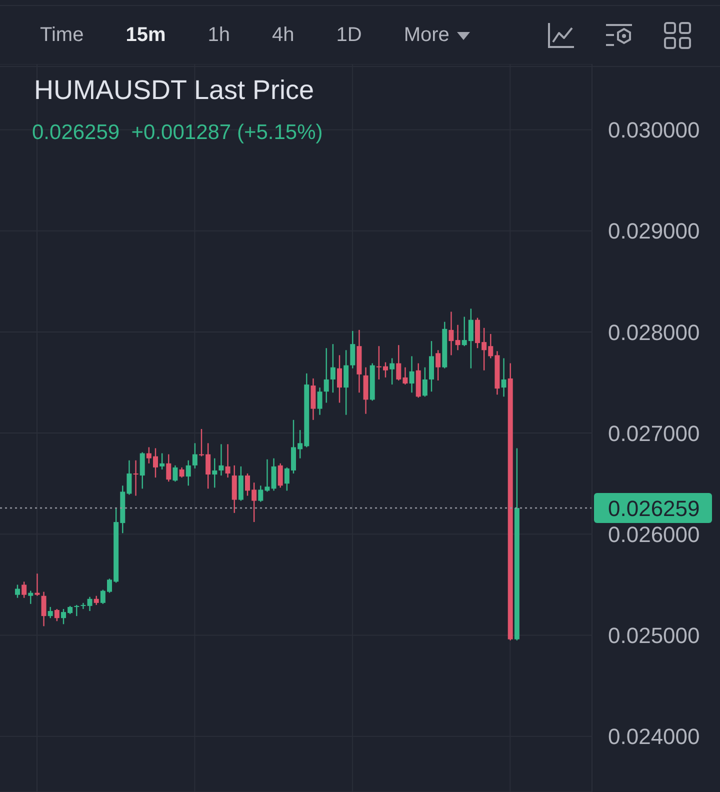  What do you see at coordinates (174, 90) in the screenshot?
I see `chart-title: HUMAUSDT Last Price` at bounding box center [174, 90].